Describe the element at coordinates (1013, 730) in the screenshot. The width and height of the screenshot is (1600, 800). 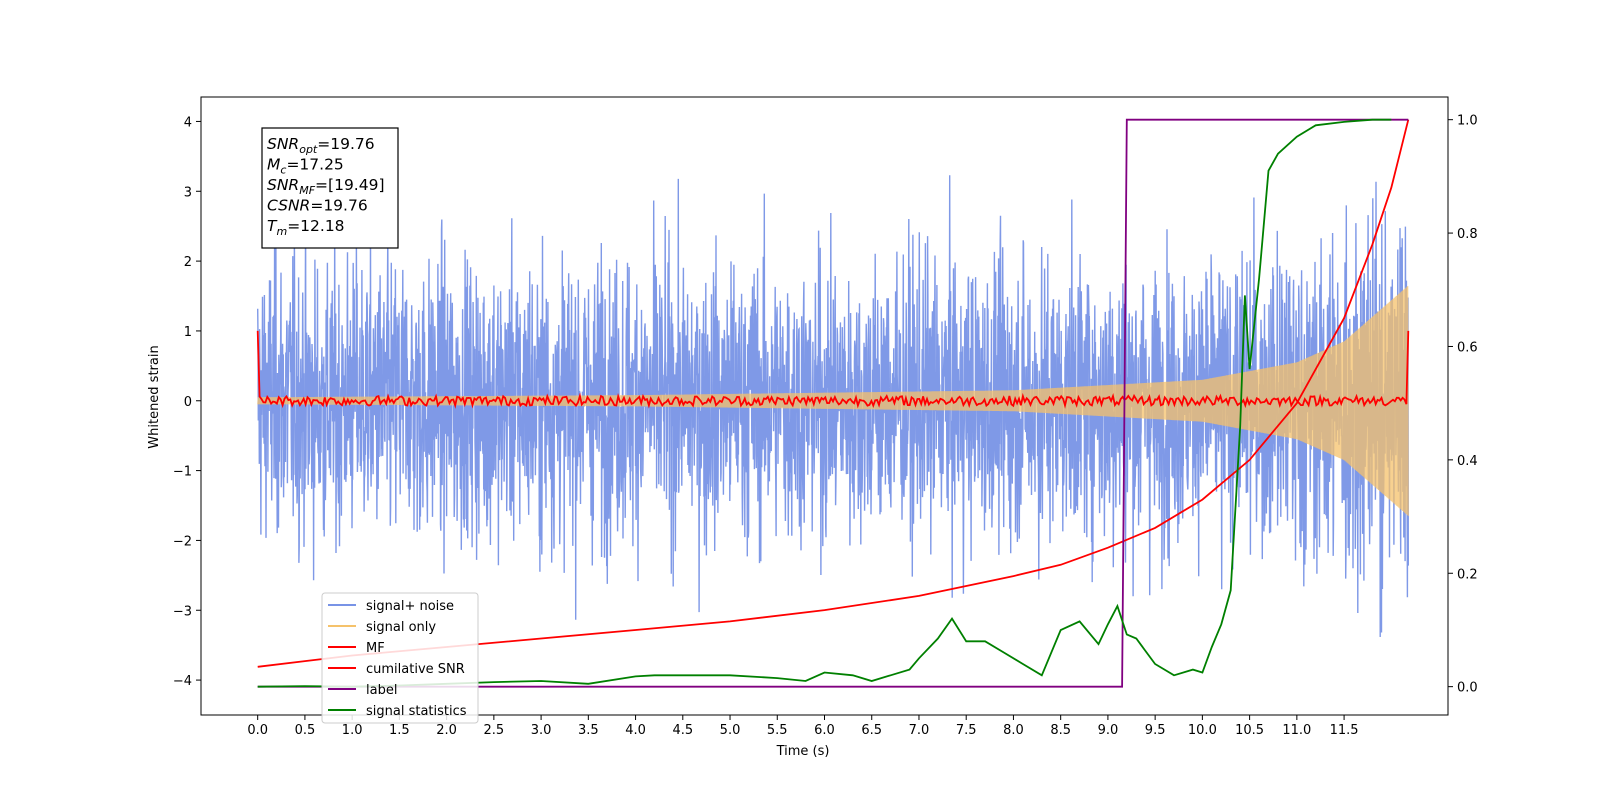
I see `x-tick-label: 8.0` at that location.